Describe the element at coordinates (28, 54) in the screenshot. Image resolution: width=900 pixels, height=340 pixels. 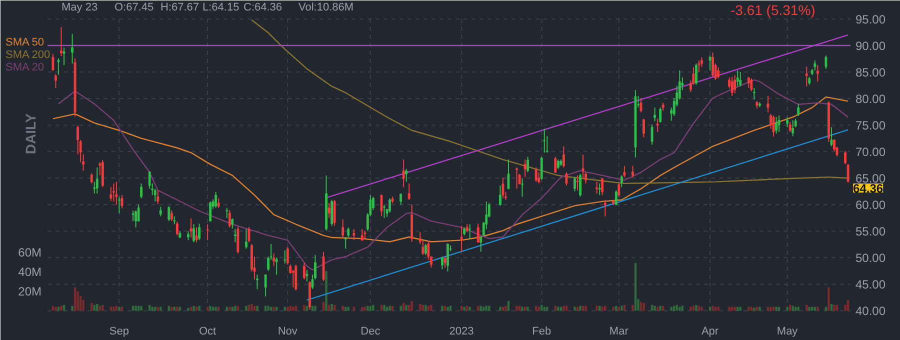
I see `text: SMA 200` at that location.